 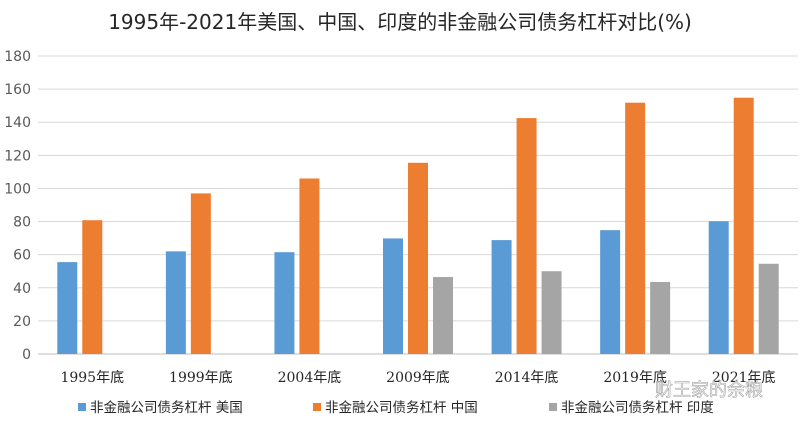 What do you see at coordinates (22, 256) in the screenshot?
I see `y-tick-label: 60` at bounding box center [22, 256].